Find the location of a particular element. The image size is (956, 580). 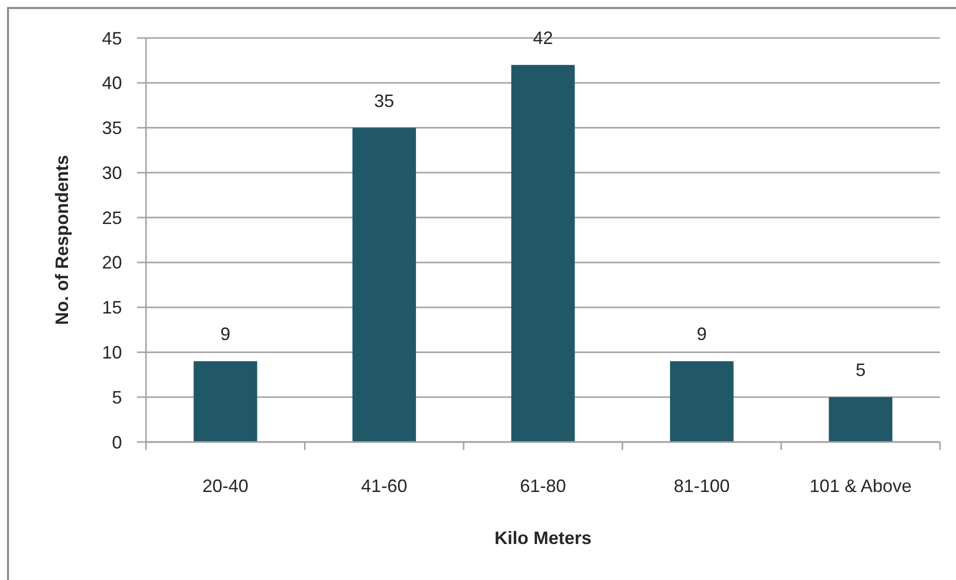

x-tick-label: 41-60 is located at coordinates (384, 486).